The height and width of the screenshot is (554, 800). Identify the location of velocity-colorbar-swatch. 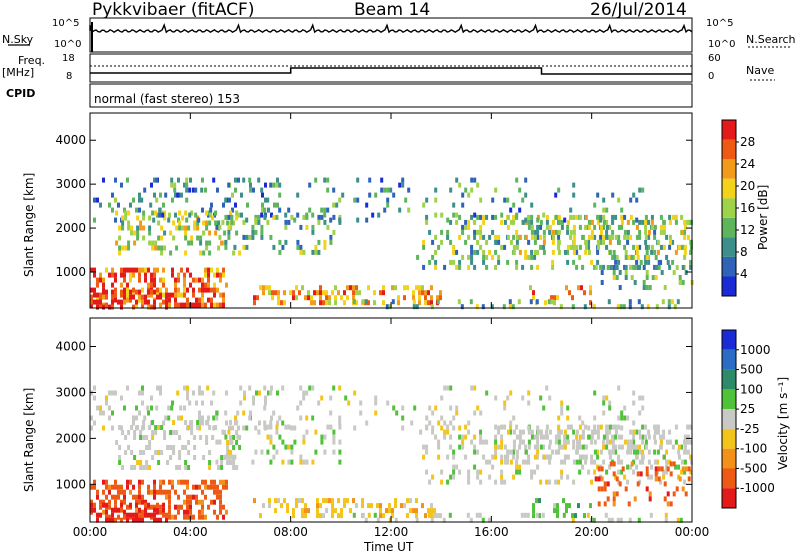
(729, 419).